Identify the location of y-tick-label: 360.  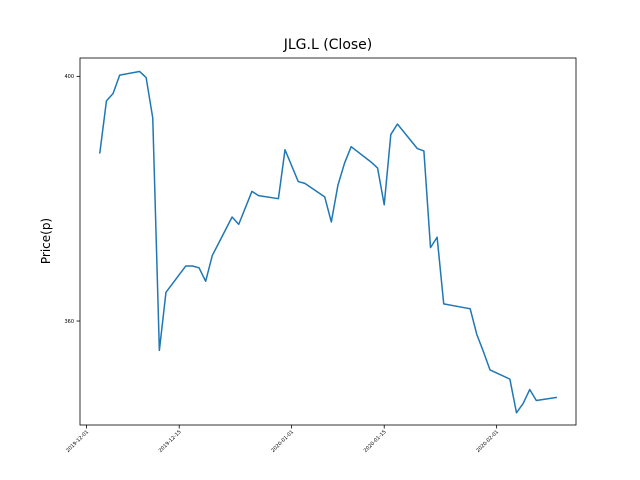
(69, 322).